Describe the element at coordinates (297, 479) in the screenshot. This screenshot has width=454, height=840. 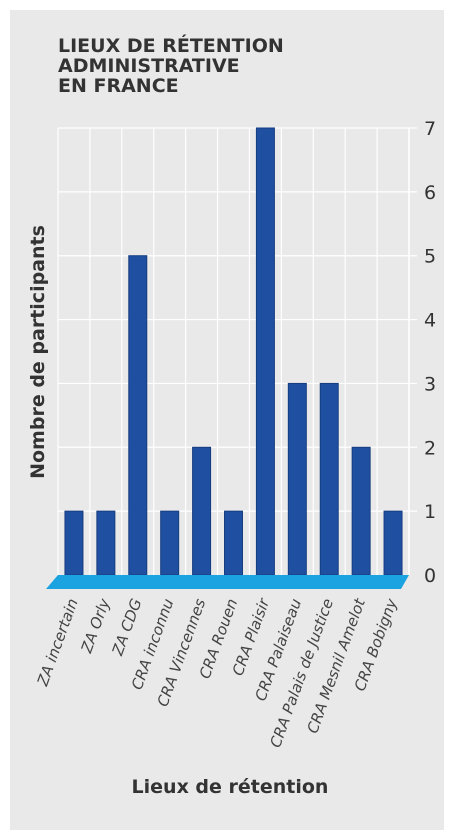
I see `bar-cra-palaiseau` at that location.